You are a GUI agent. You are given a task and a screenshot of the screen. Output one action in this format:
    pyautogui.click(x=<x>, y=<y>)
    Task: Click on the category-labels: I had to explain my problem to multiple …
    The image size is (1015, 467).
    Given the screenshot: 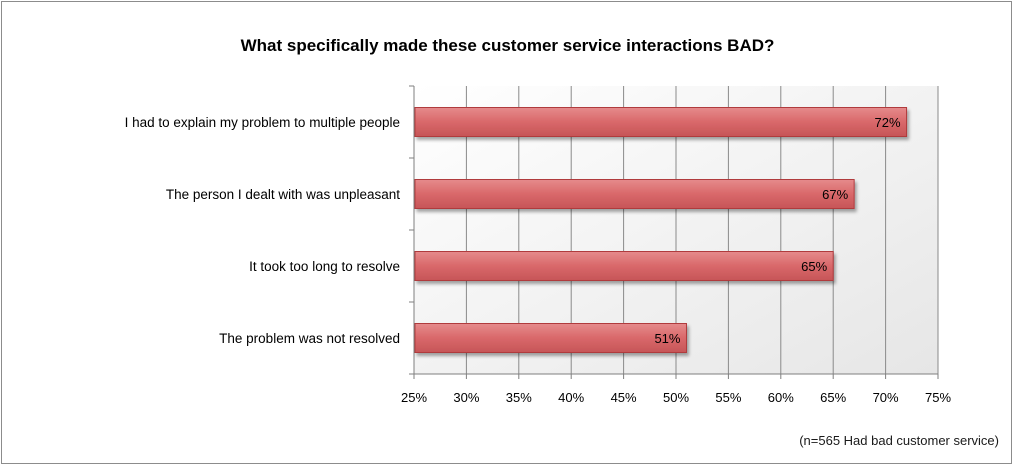 What is the action you would take?
    pyautogui.click(x=263, y=230)
    